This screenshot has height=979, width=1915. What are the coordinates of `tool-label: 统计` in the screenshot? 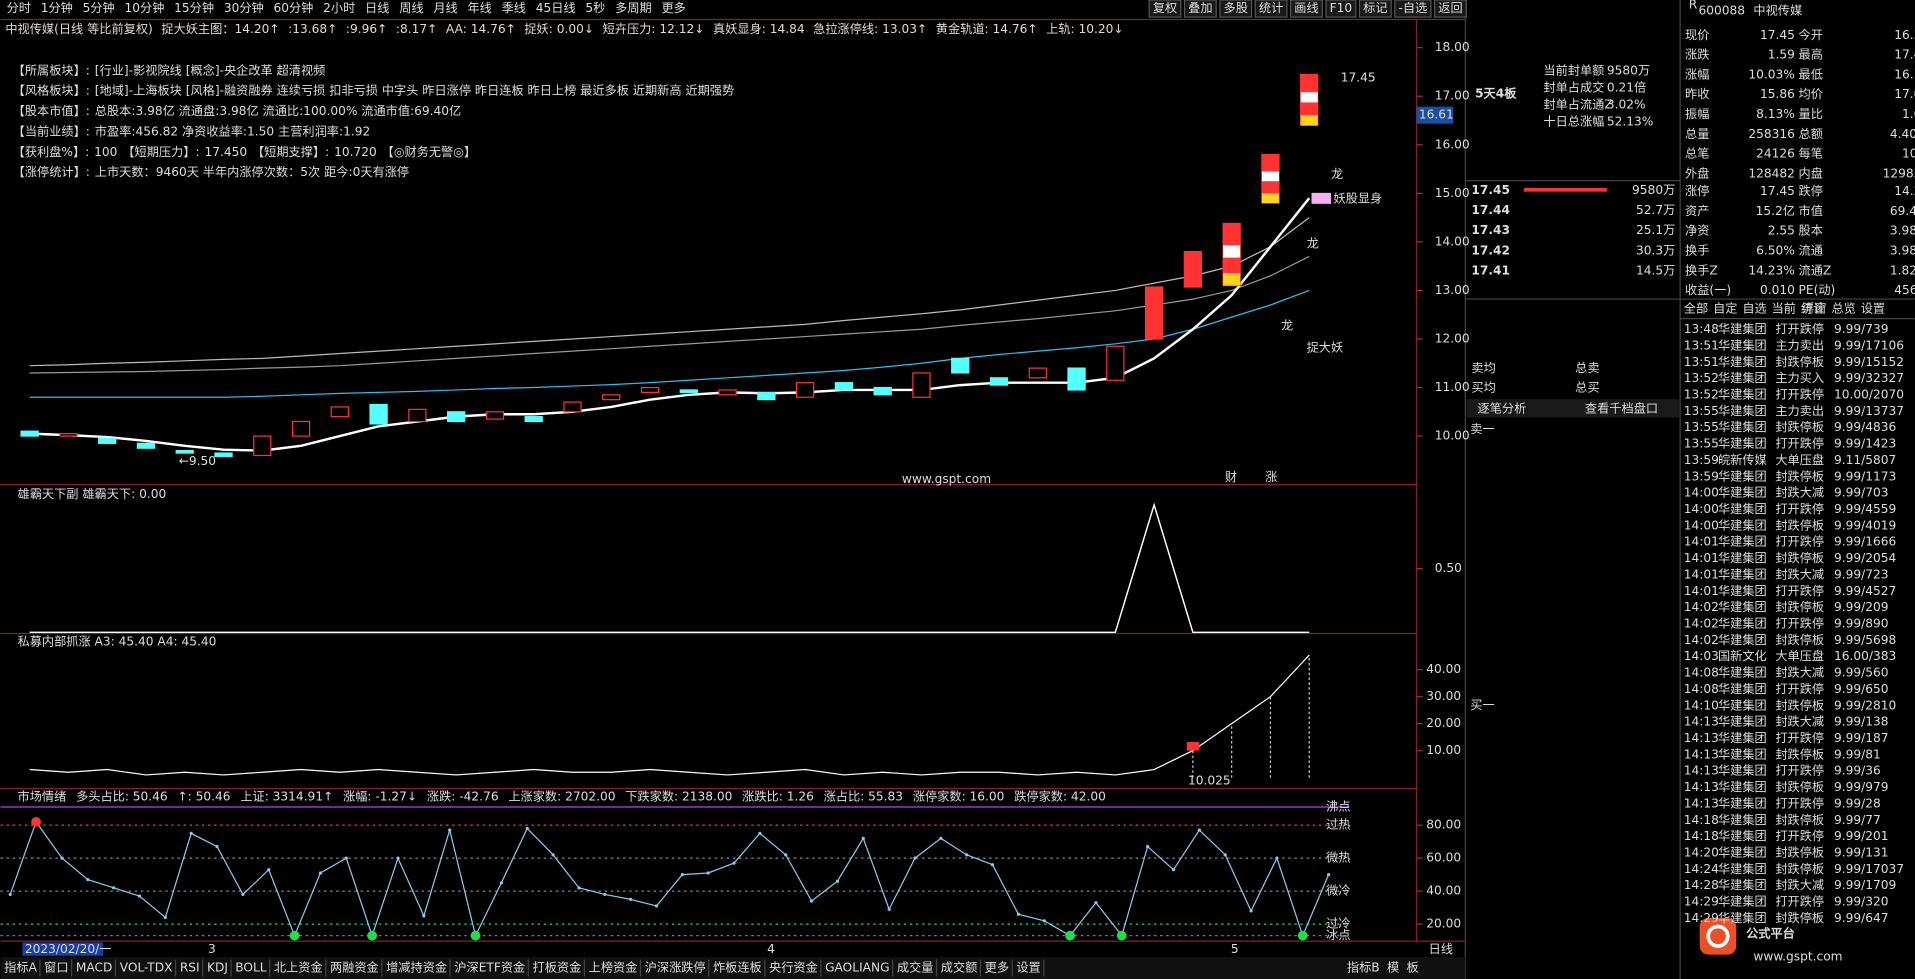 It's located at (1271, 8).